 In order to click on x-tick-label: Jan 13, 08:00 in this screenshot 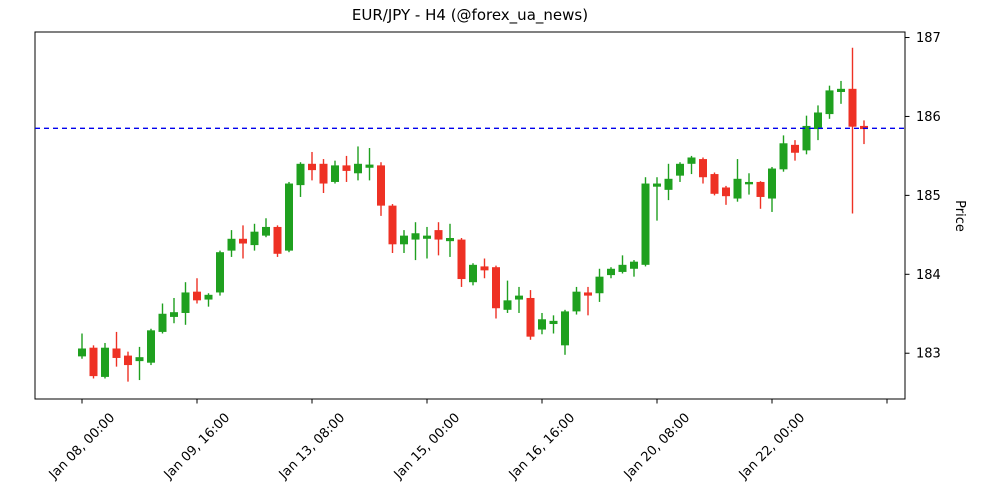, I will do `click(312, 446)`.